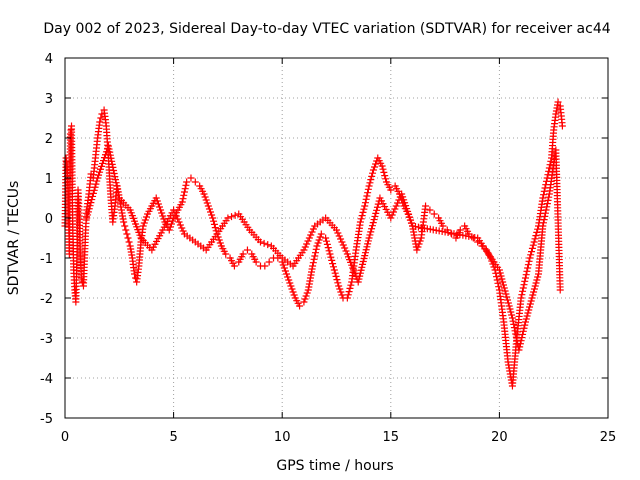 The image size is (640, 480). What do you see at coordinates (49, 99) in the screenshot?
I see `y-tick-label: 3` at bounding box center [49, 99].